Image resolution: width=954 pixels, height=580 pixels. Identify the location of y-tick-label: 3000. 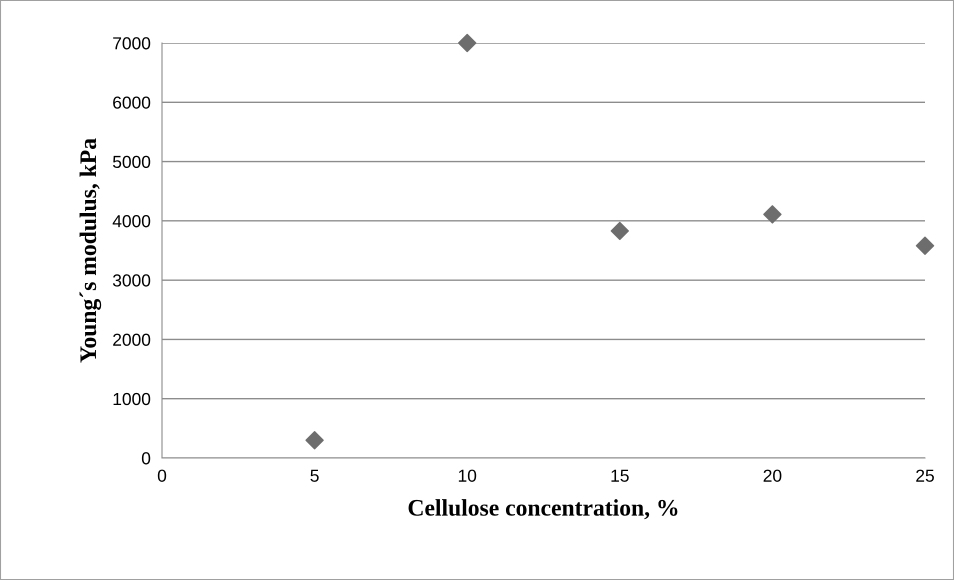
(131, 280).